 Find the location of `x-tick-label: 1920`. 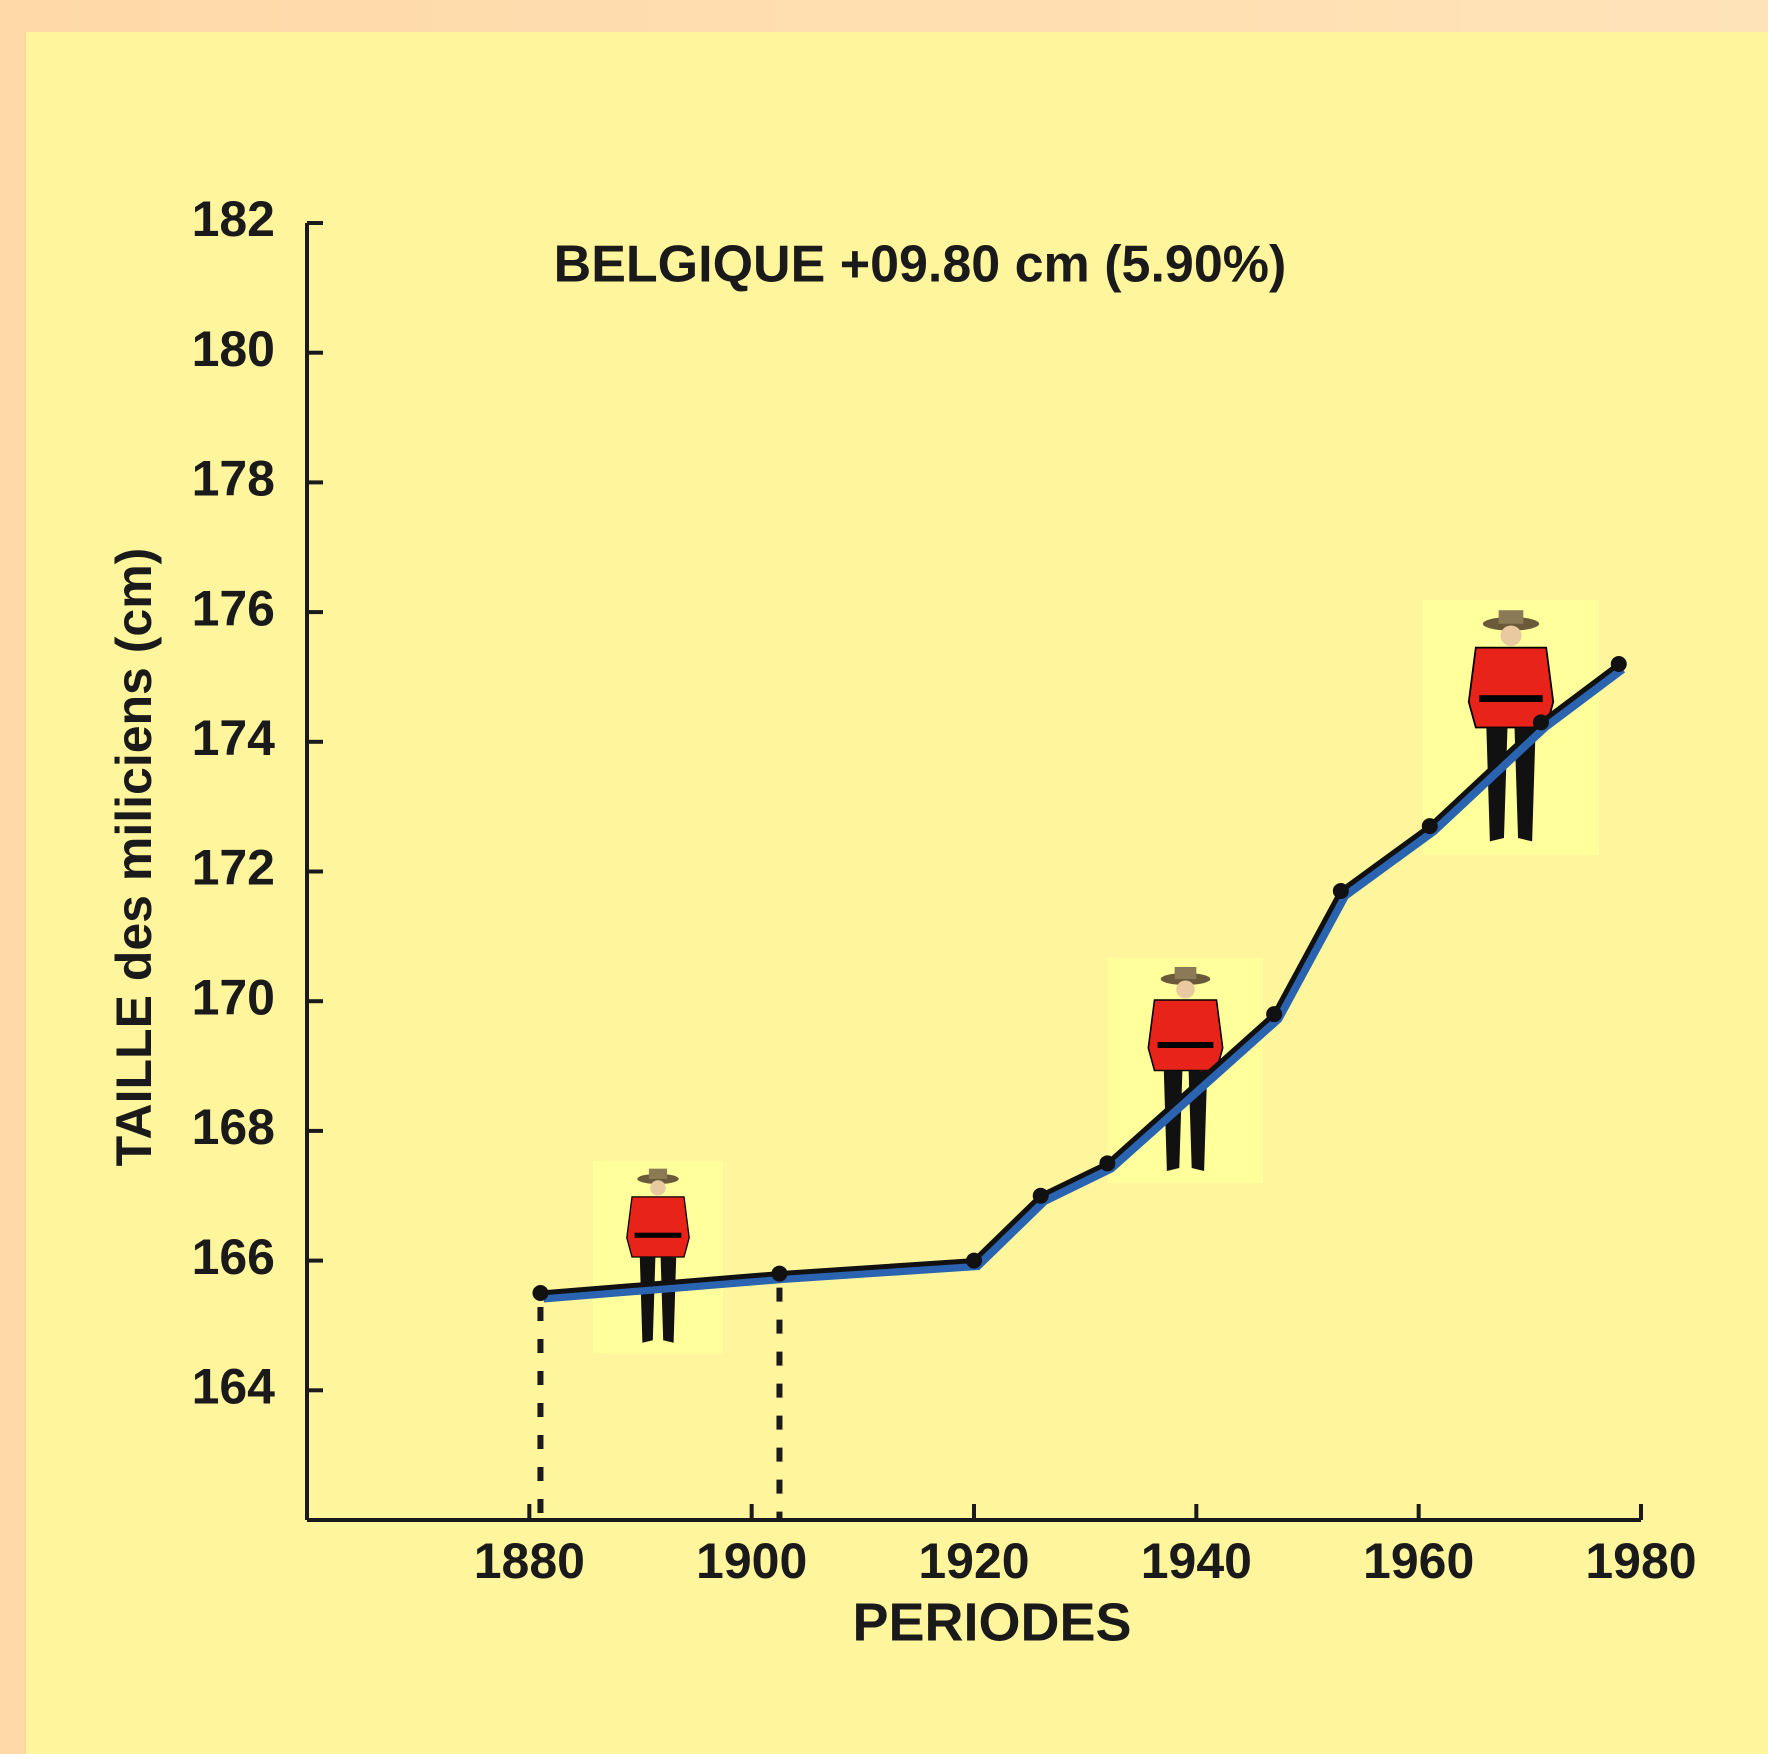

x-tick-label: 1920 is located at coordinates (973, 1561).